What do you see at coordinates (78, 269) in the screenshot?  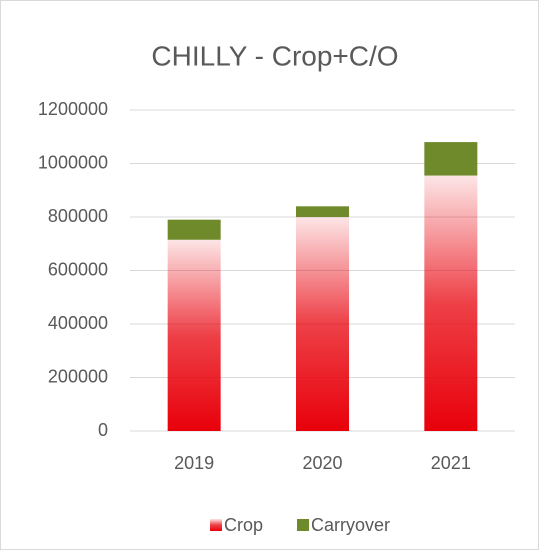 I see `y-tick-label: 600000` at bounding box center [78, 269].